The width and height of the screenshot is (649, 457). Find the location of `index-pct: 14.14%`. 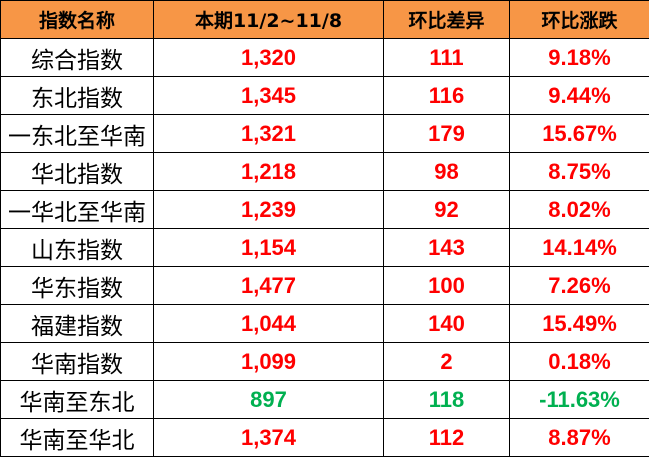

index-pct: 14.14% is located at coordinates (579, 247).